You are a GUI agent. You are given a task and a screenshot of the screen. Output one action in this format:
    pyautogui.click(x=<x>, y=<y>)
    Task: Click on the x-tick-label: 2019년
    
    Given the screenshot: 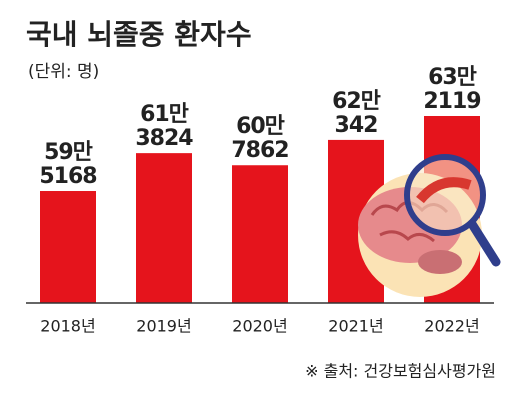 What is the action you would take?
    pyautogui.click(x=163, y=326)
    